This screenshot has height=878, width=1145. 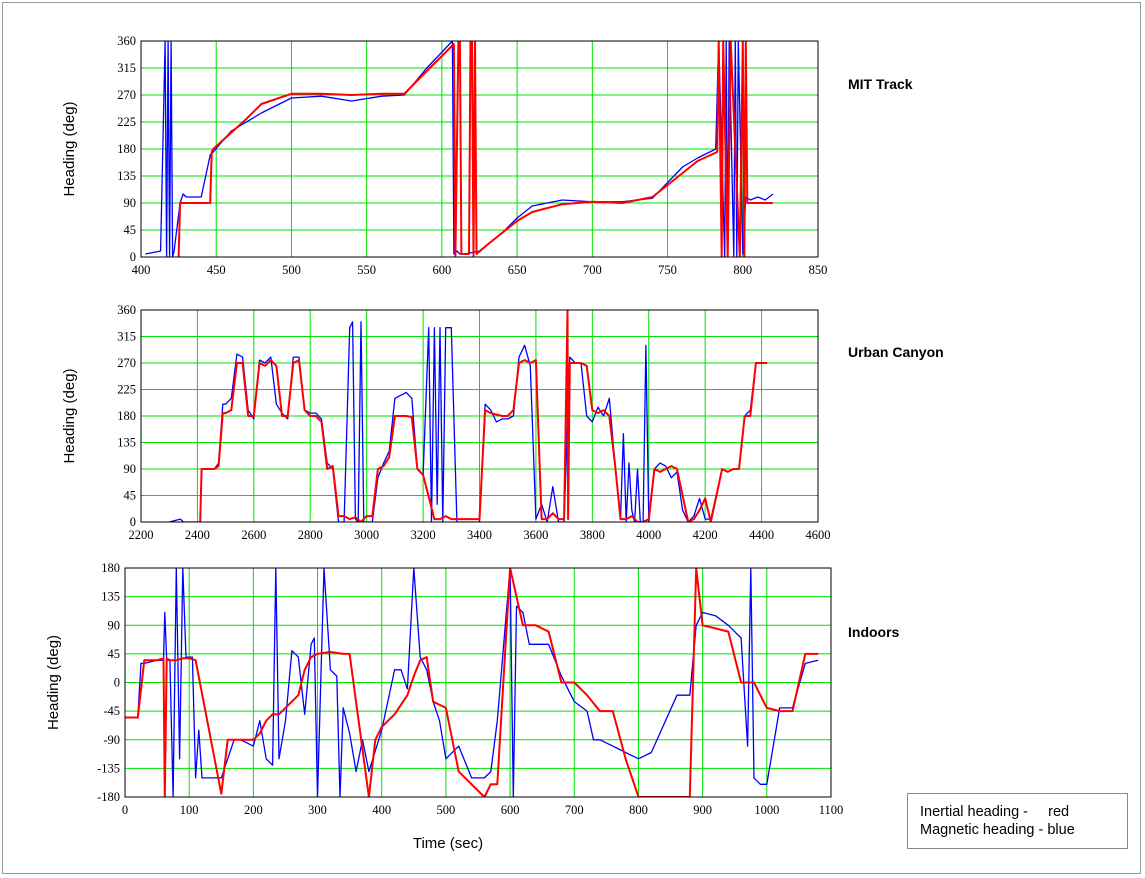 What do you see at coordinates (448, 843) in the screenshot?
I see `x-axis-label: Time (sec)` at bounding box center [448, 843].